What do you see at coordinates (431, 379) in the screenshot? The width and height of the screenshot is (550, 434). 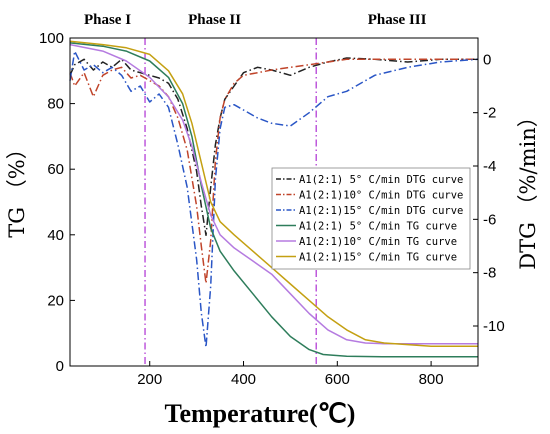 I see `x-tick-label: 800` at bounding box center [431, 379].